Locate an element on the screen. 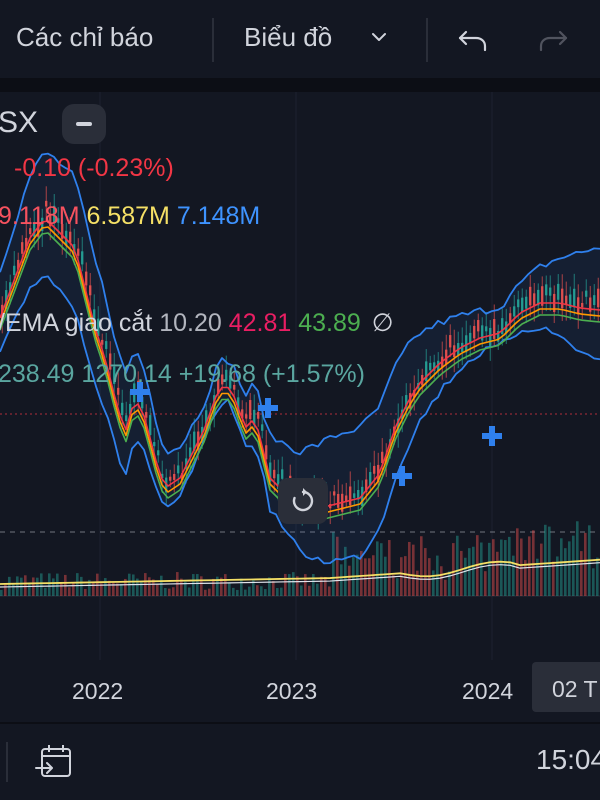  symbol-name: SX is located at coordinates (19, 122).